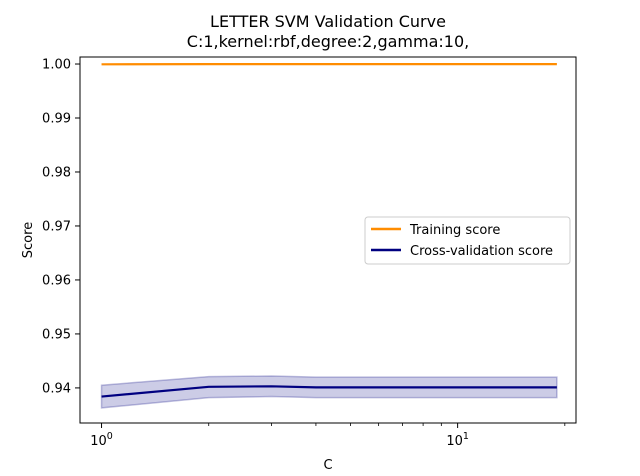  What do you see at coordinates (327, 465) in the screenshot?
I see `x-axis-label: C` at bounding box center [327, 465].